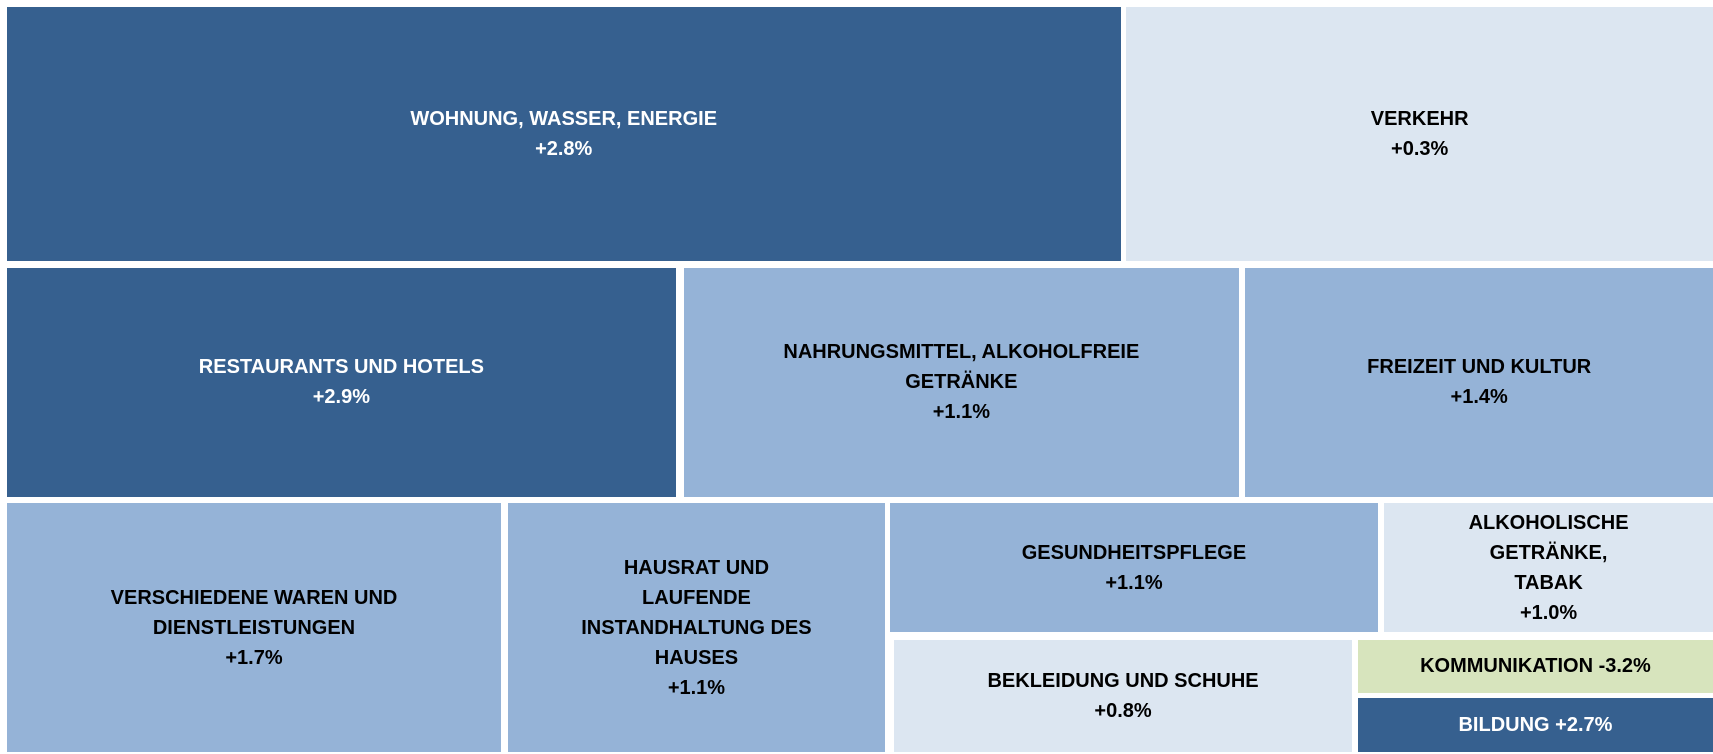 This screenshot has width=1713, height=754. Describe the element at coordinates (254, 657) in the screenshot. I see `value-label: +1.7%` at that location.